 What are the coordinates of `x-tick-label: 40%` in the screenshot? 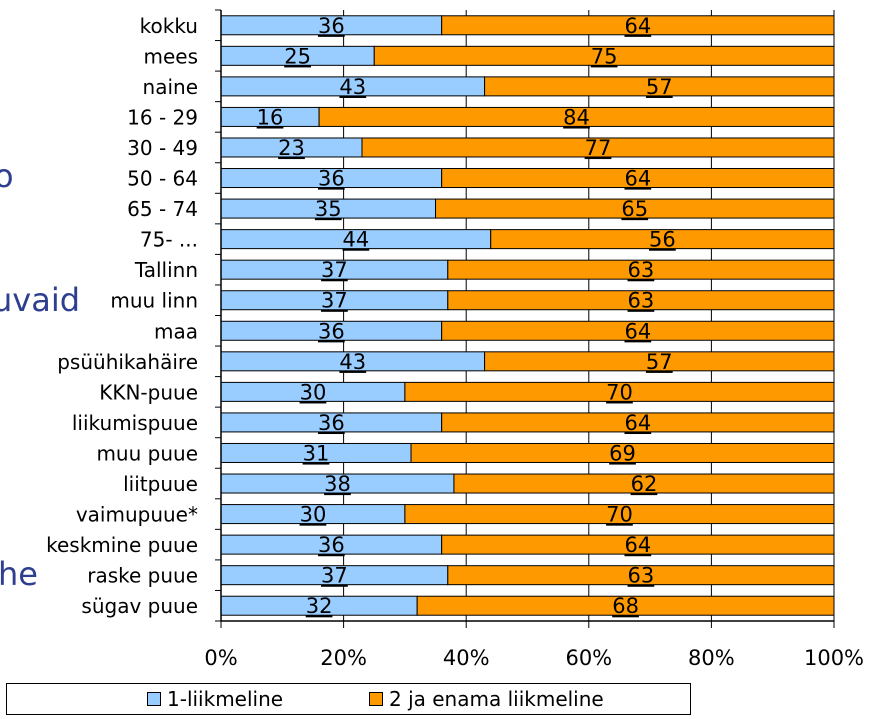 It's located at (466, 658).